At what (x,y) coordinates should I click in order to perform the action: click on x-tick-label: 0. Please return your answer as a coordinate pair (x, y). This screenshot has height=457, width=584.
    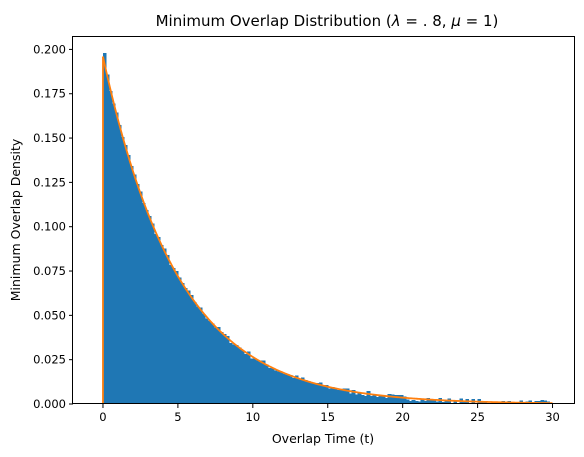
    Looking at the image, I should click on (102, 417).